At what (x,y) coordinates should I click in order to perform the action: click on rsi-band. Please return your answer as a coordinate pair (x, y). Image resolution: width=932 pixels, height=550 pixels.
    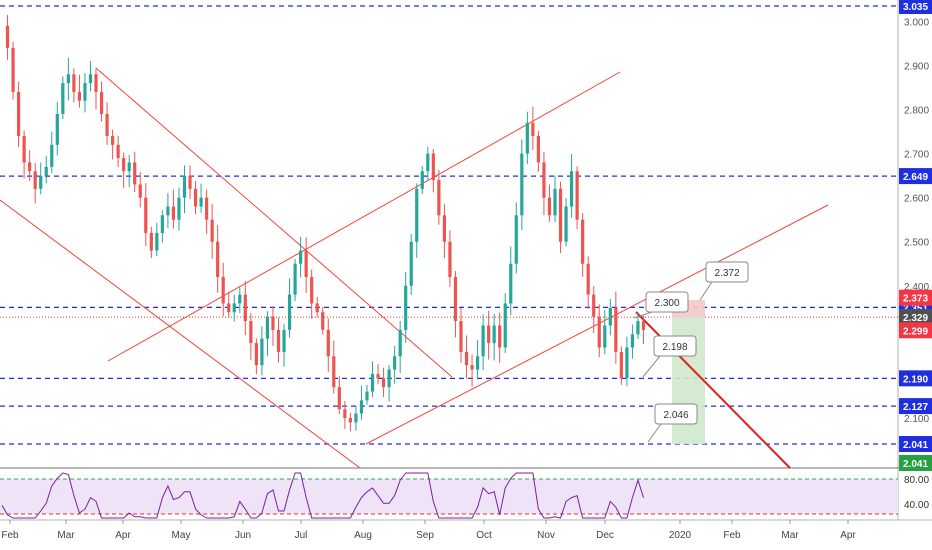
    Looking at the image, I should click on (449, 496).